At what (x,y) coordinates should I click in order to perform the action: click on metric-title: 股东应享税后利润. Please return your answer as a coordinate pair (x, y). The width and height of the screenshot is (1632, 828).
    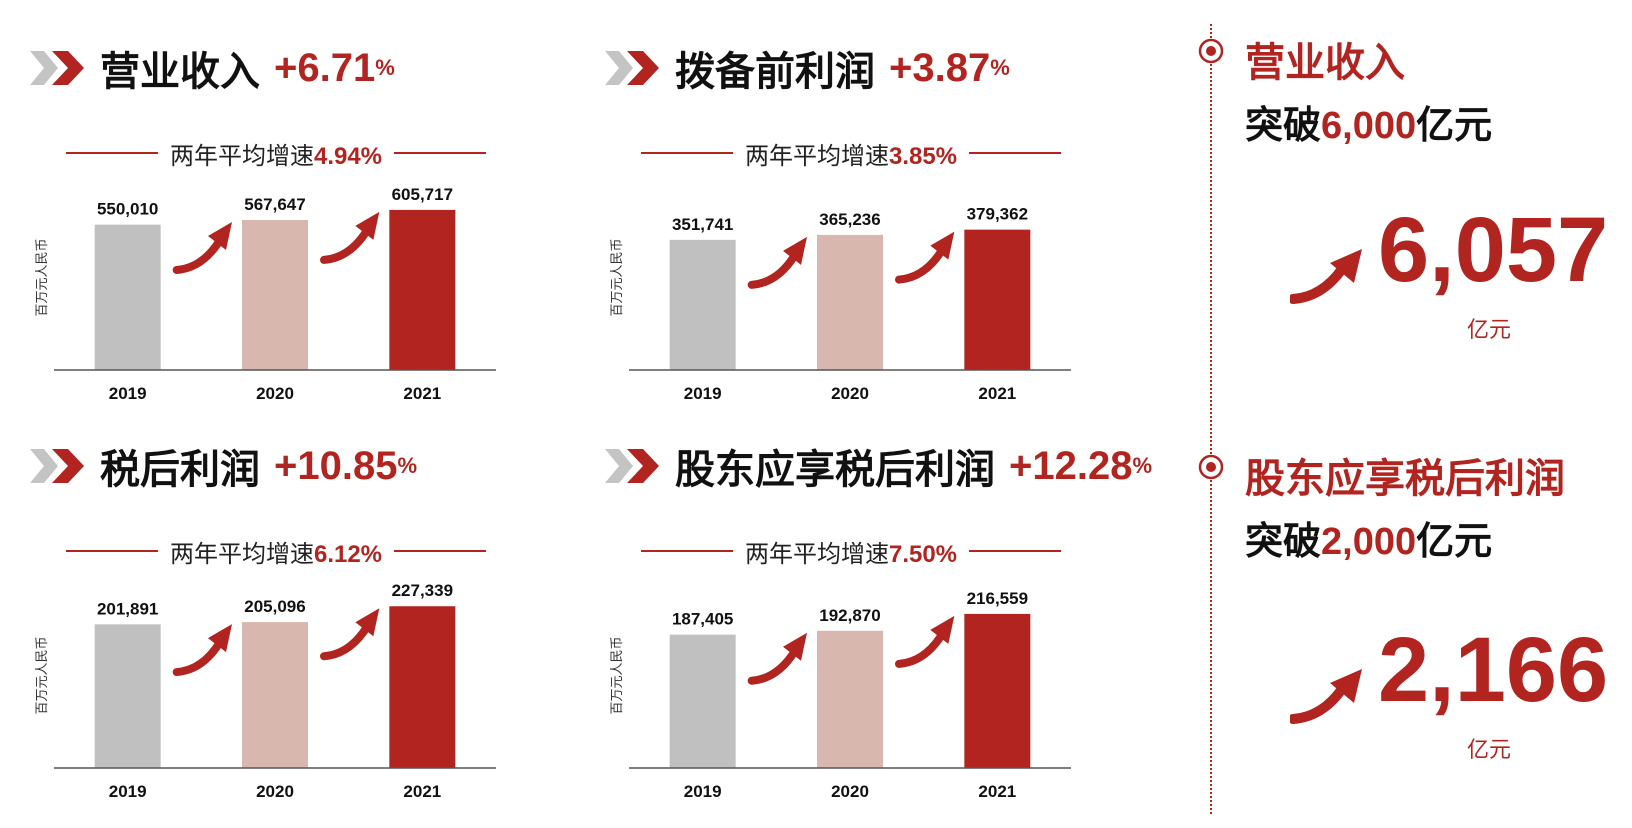
    Looking at the image, I should click on (835, 470).